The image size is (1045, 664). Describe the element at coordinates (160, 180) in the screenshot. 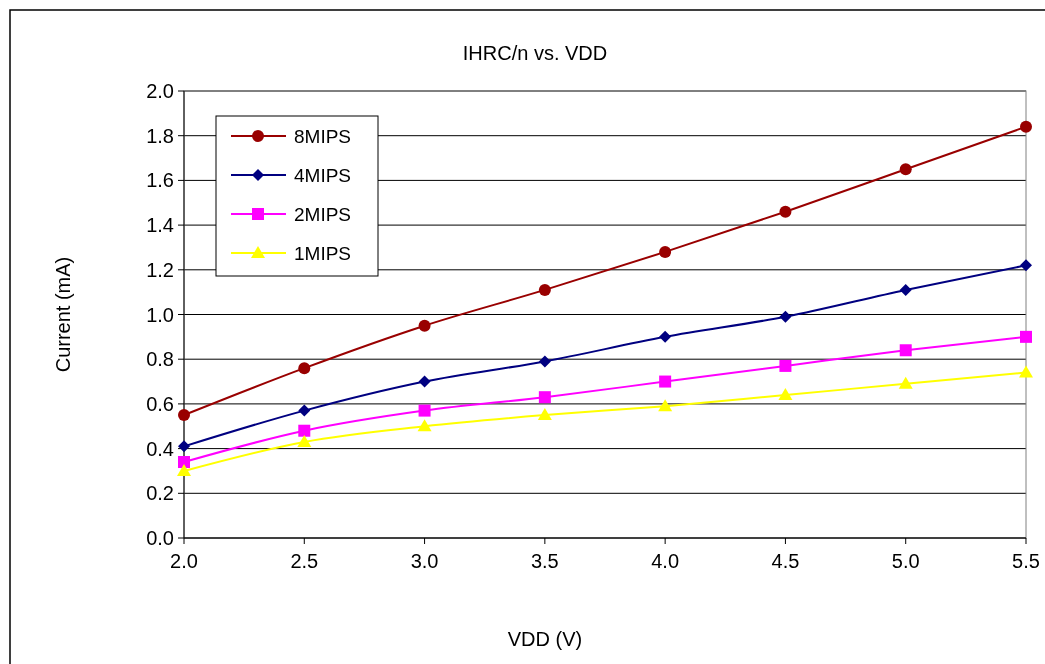

I see `y-tick-label: 1.6` at that location.